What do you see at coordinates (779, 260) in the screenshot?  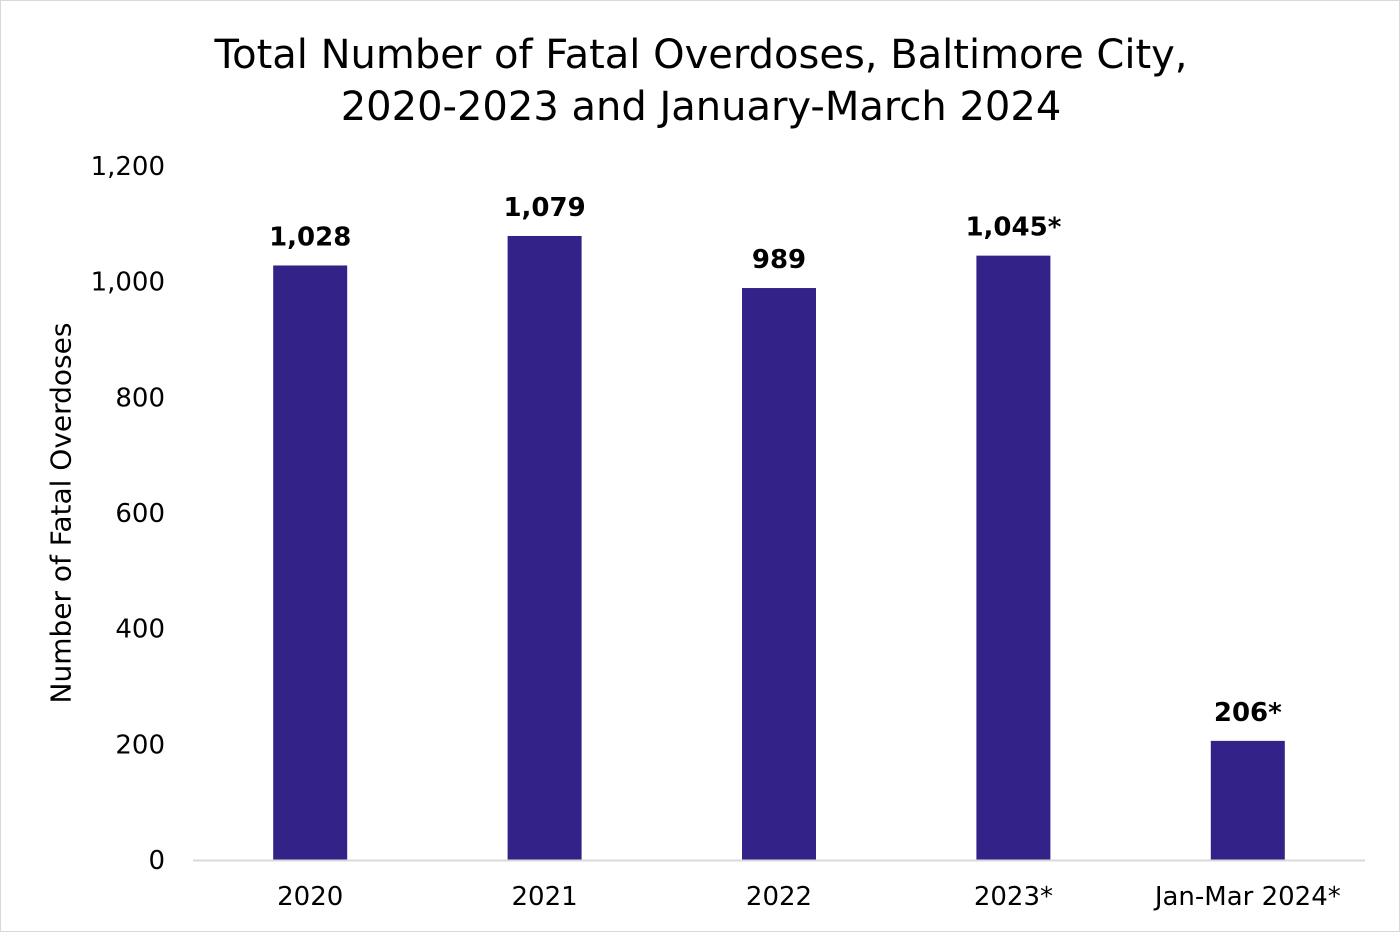 I see `data-label: 989` at bounding box center [779, 260].